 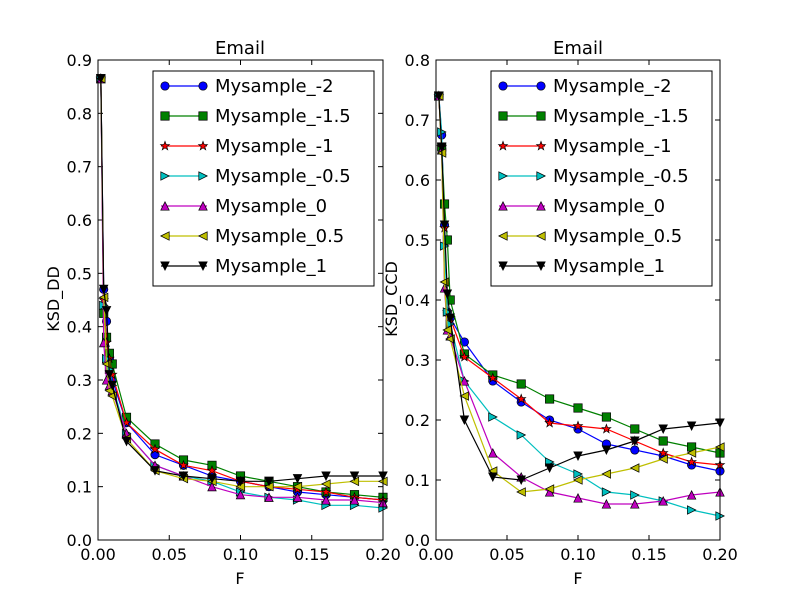 I want to click on x-tick-label: 0.05, so click(x=169, y=554).